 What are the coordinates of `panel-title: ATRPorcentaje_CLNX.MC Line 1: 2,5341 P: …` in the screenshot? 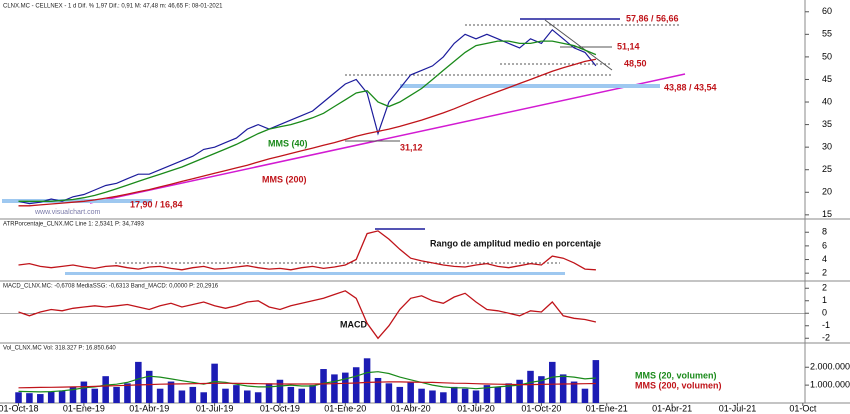 It's located at (74, 225).